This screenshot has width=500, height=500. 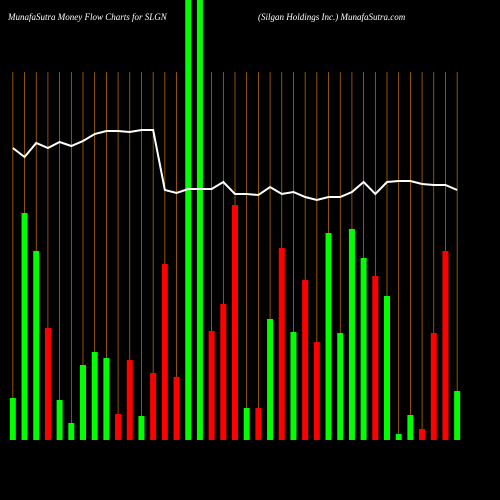 What do you see at coordinates (235, 165) in the screenshot?
I see `money-flow-line` at bounding box center [235, 165].